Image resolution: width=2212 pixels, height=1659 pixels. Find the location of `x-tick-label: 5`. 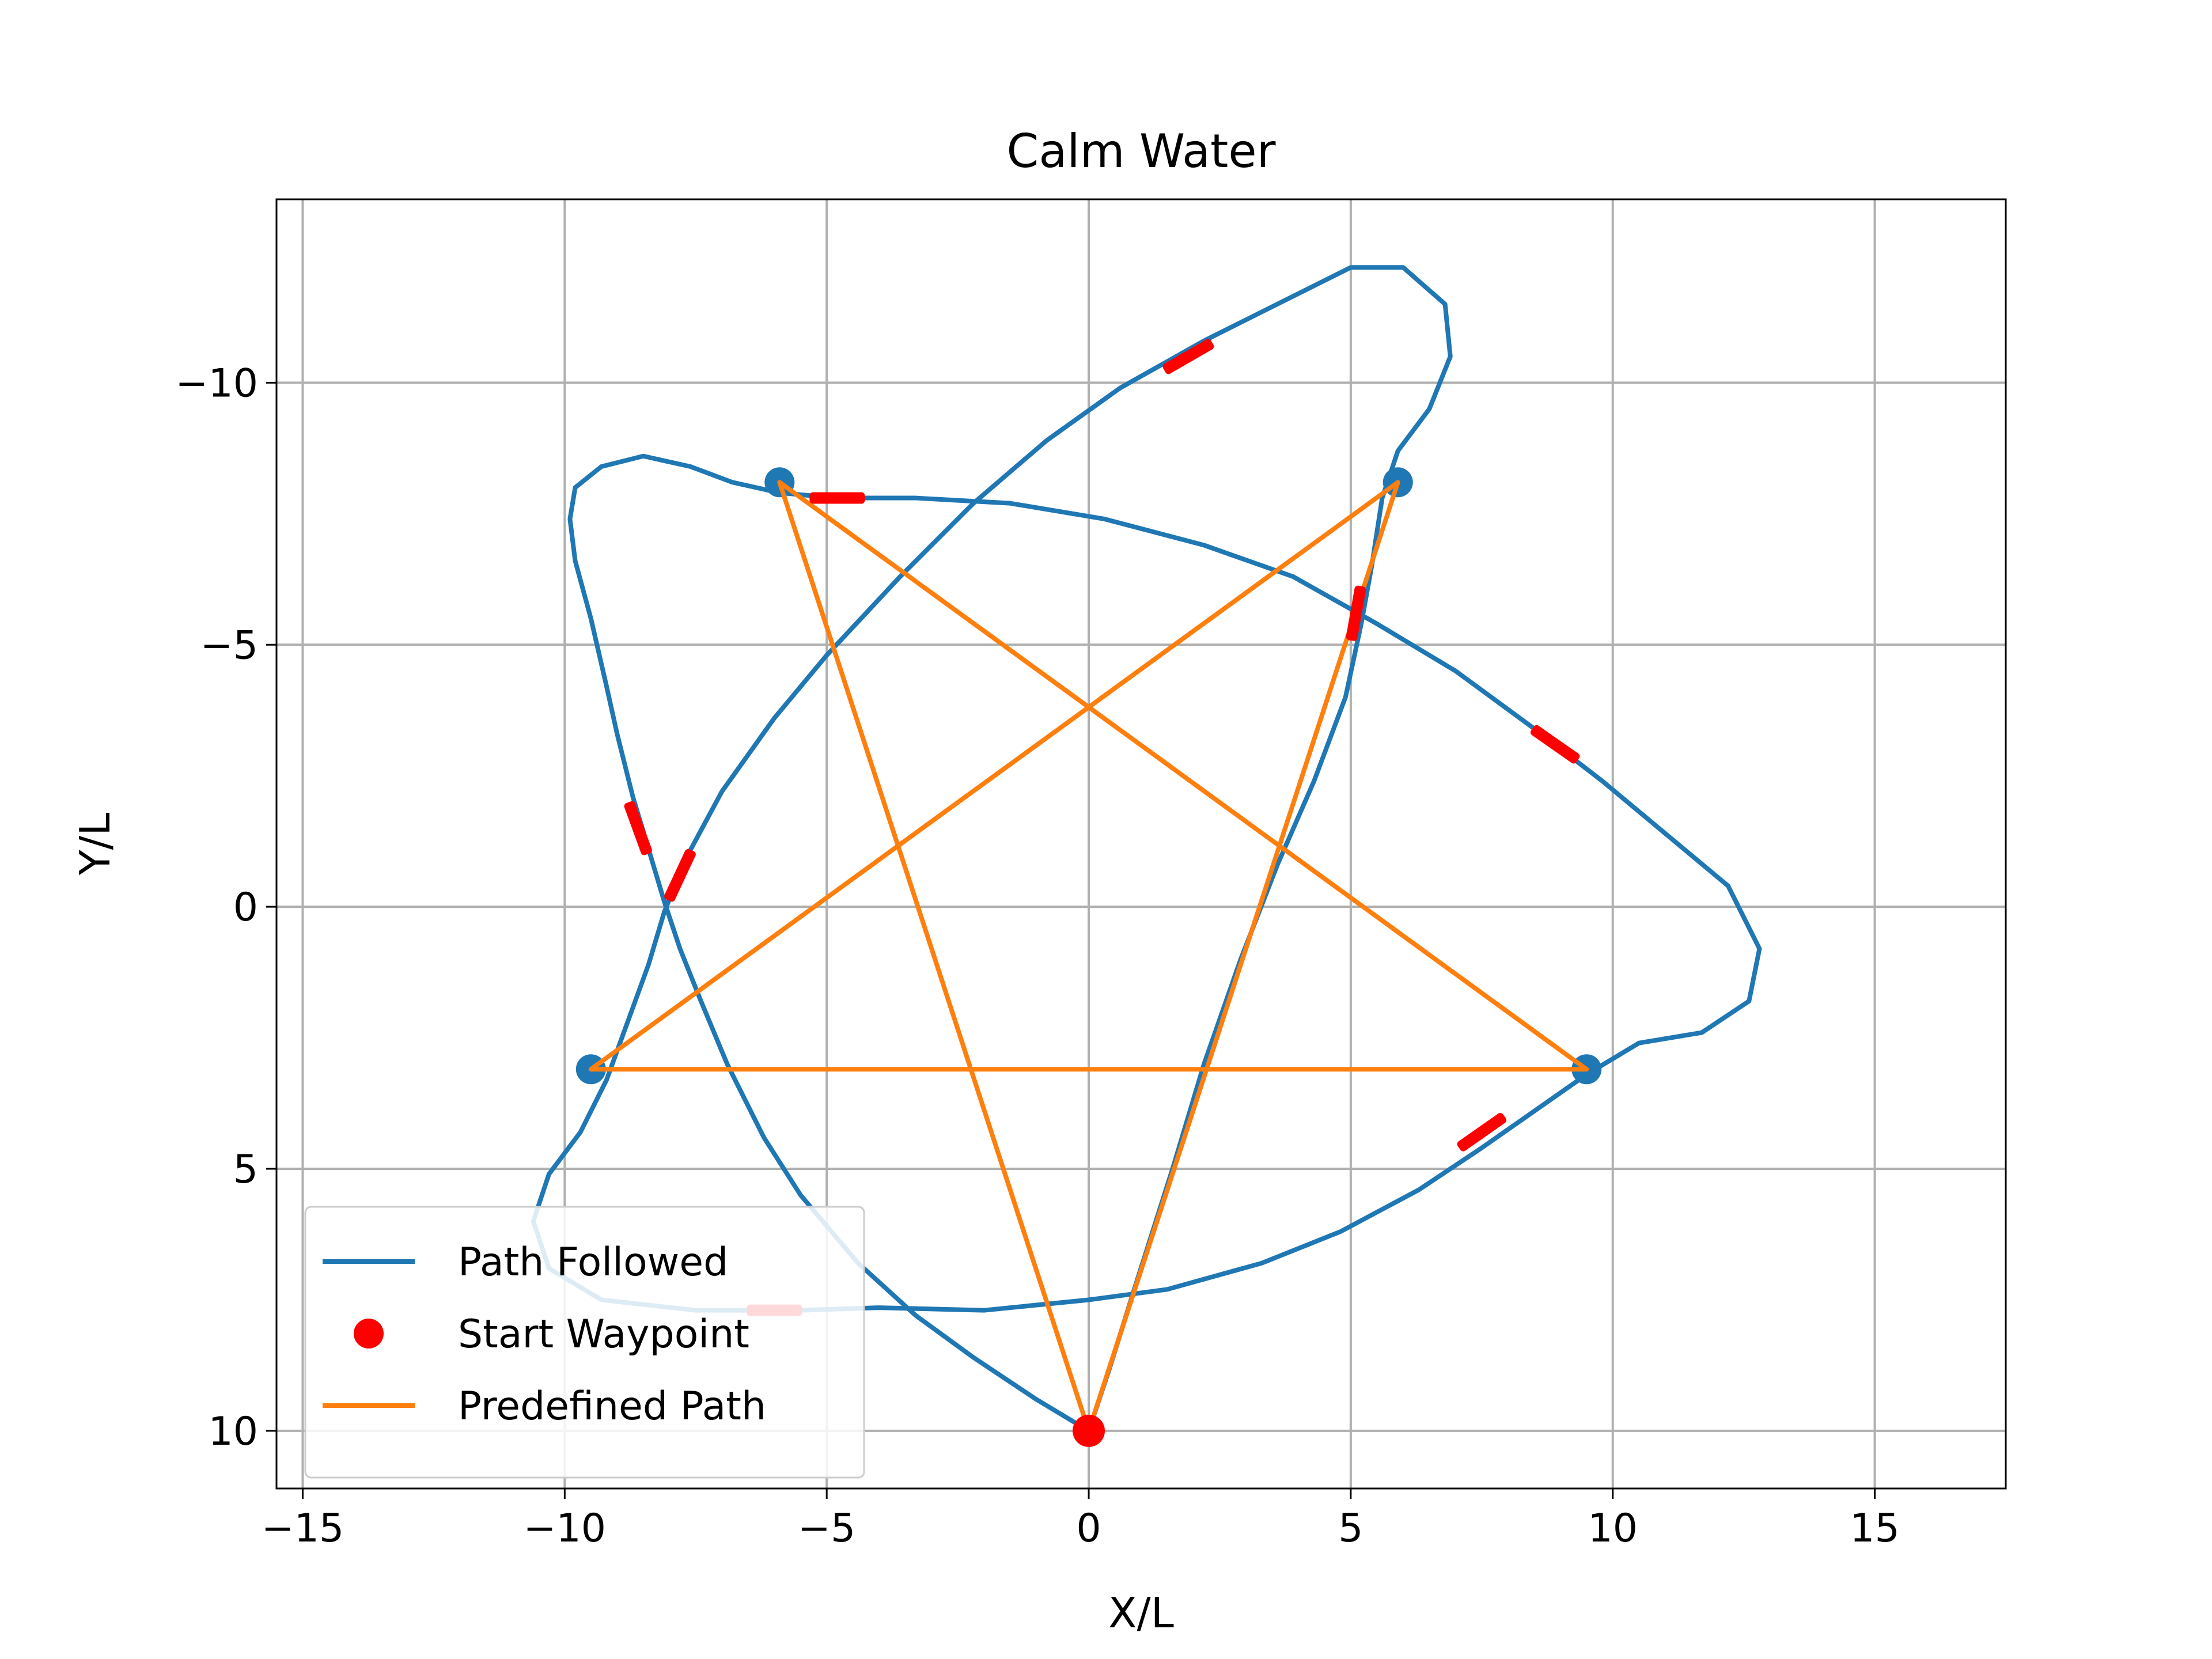

x-tick-label: 5 is located at coordinates (1350, 1528).